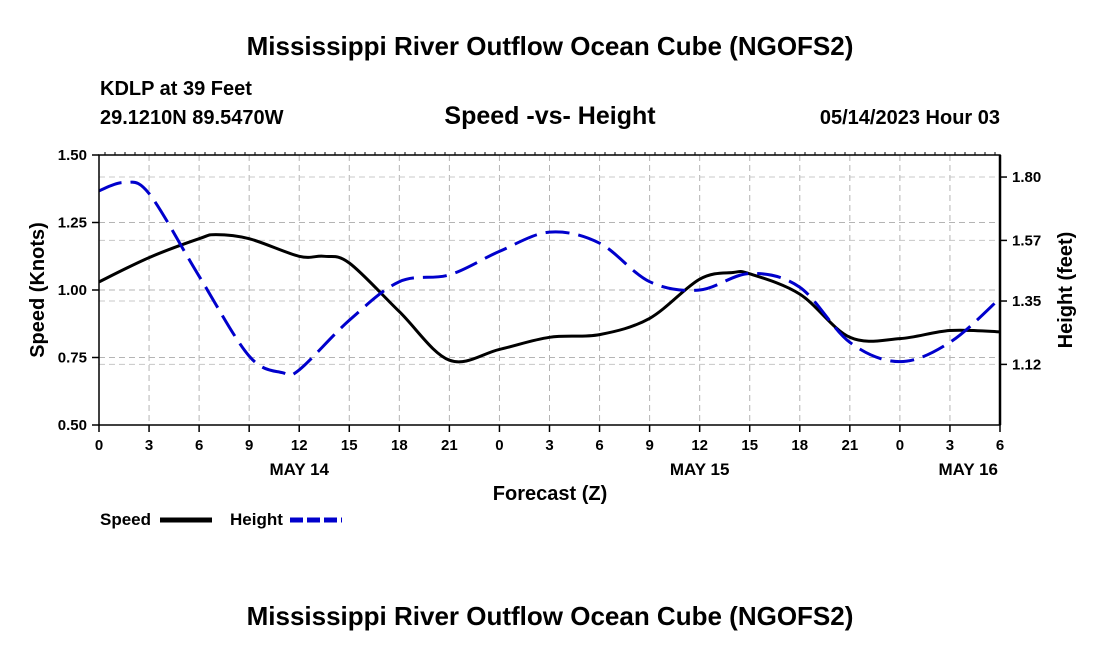 Image resolution: width=1100 pixels, height=650 pixels. What do you see at coordinates (1020, 271) in the screenshot?
I see `y-axis-right: 1.12 1.35 1.57 1.80` at bounding box center [1020, 271].